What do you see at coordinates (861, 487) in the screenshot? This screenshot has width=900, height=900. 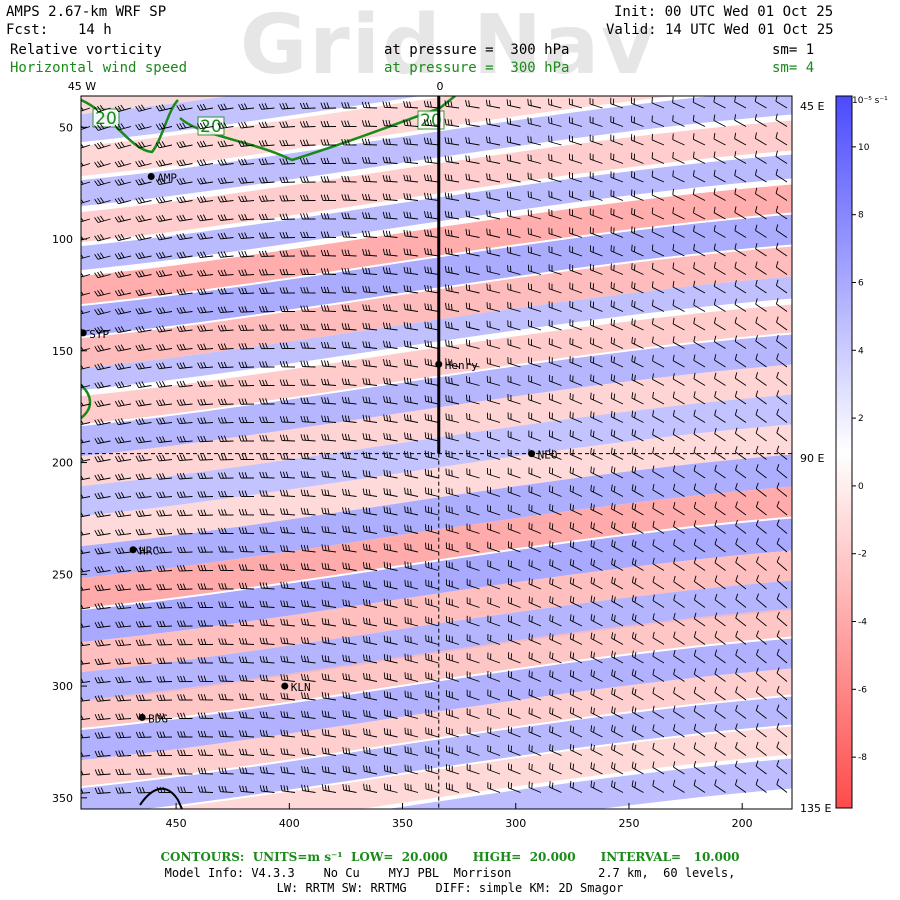 I see `colorbar-tick-label: 0` at bounding box center [861, 487].